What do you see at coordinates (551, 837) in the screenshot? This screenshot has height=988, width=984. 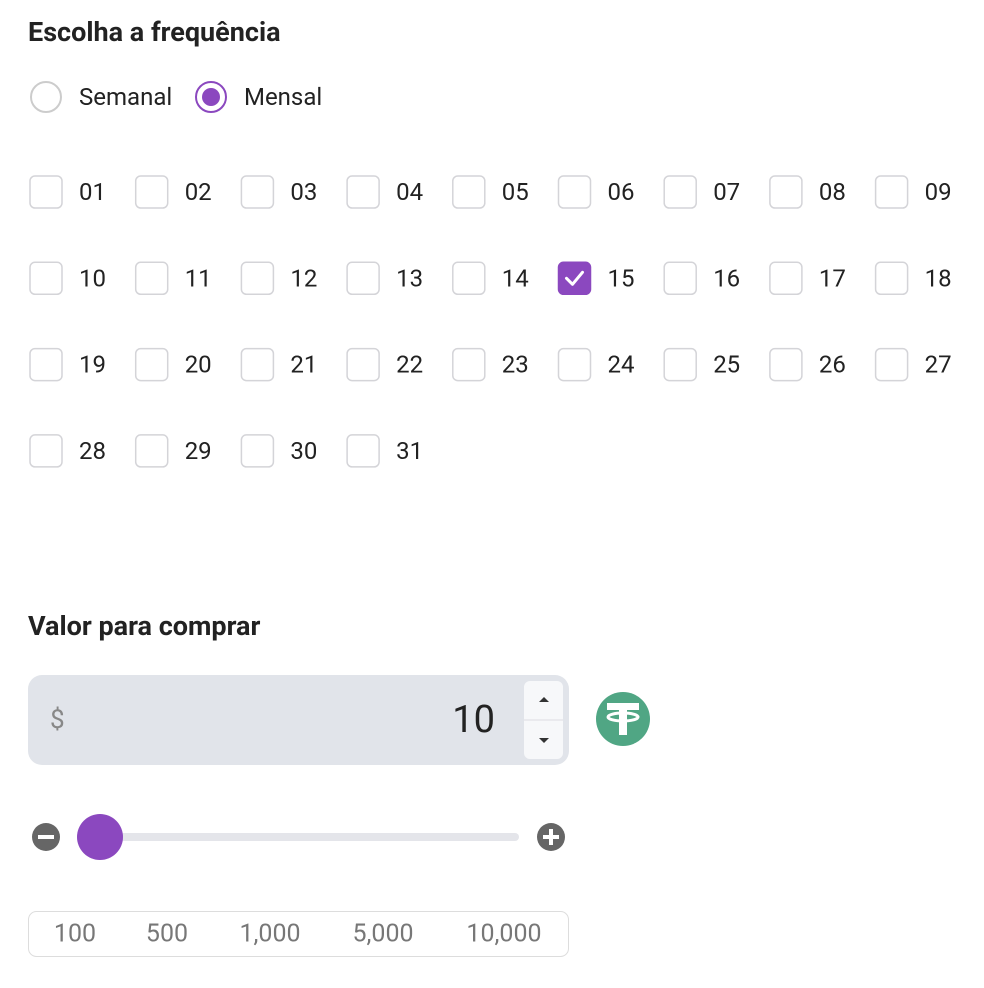 I see `increase-button` at bounding box center [551, 837].